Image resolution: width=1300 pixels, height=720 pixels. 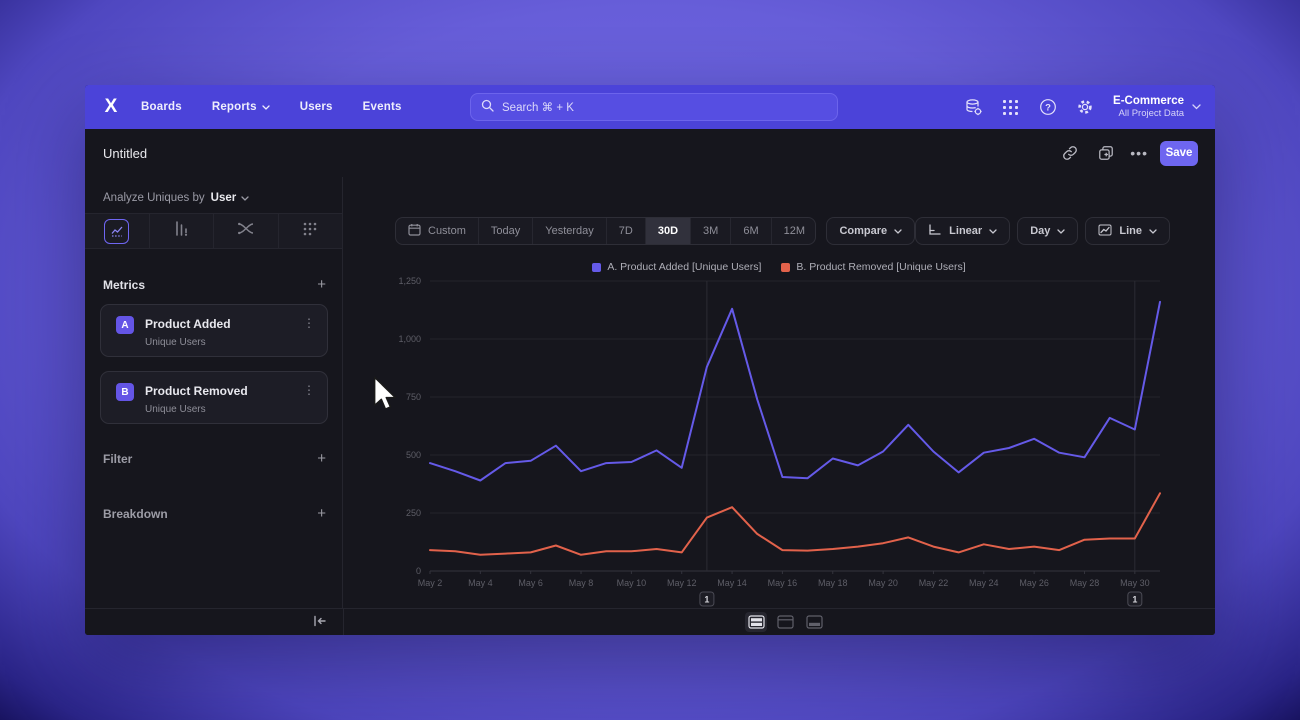 What do you see at coordinates (676, 267) in the screenshot?
I see `legend-item-a: A. Product Added [Unique Users]` at bounding box center [676, 267].